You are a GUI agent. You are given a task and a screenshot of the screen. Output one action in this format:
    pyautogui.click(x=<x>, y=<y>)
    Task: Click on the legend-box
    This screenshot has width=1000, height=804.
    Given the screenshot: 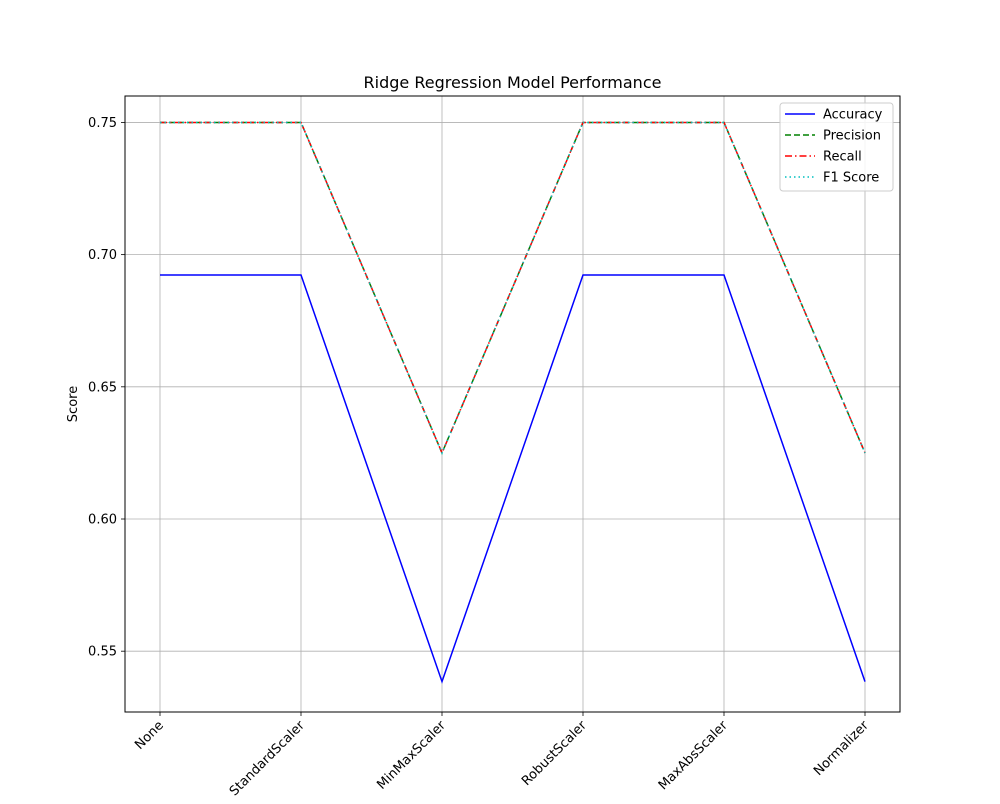 What is the action you would take?
    pyautogui.click(x=836, y=147)
    